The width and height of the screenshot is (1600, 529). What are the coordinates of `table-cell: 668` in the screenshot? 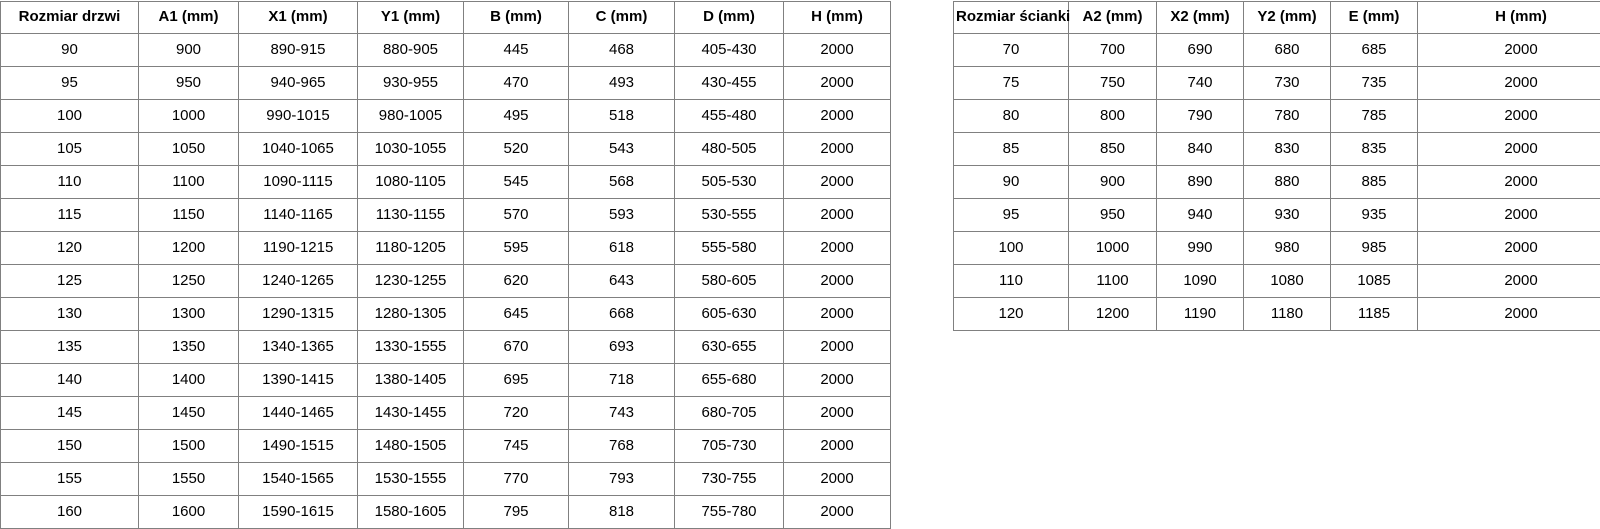 It's located at (622, 314).